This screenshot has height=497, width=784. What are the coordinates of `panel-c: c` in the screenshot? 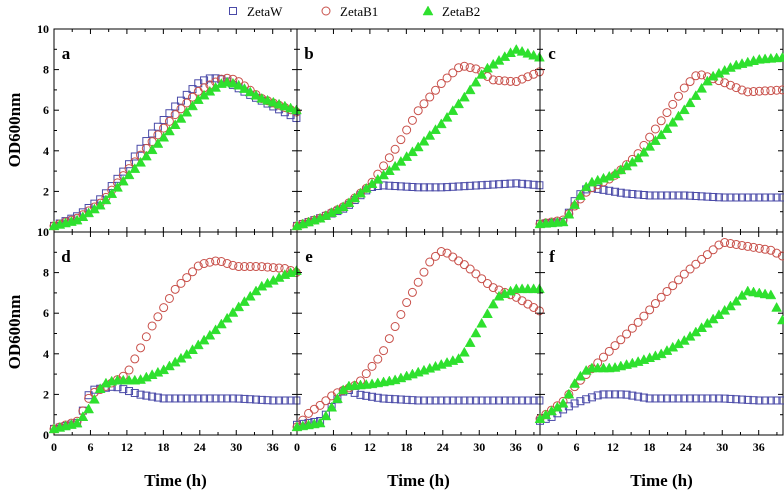 It's located at (659, 130).